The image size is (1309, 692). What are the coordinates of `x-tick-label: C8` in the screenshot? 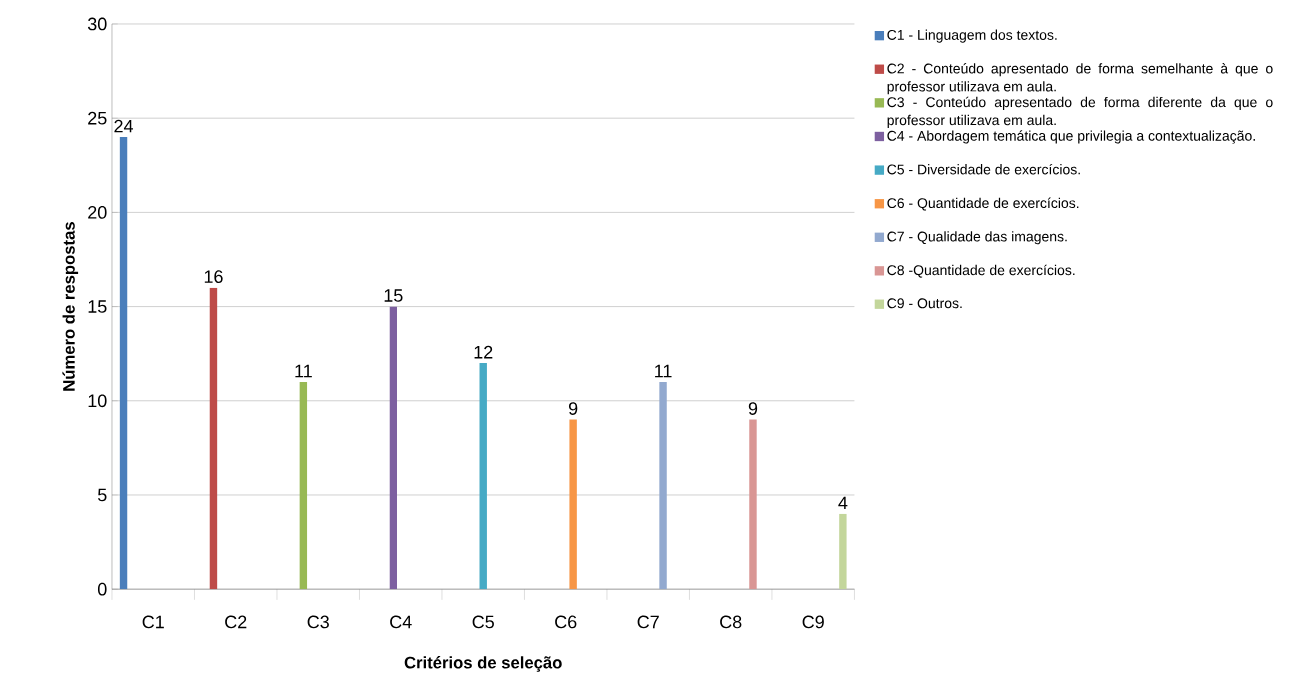 It's located at (731, 622).